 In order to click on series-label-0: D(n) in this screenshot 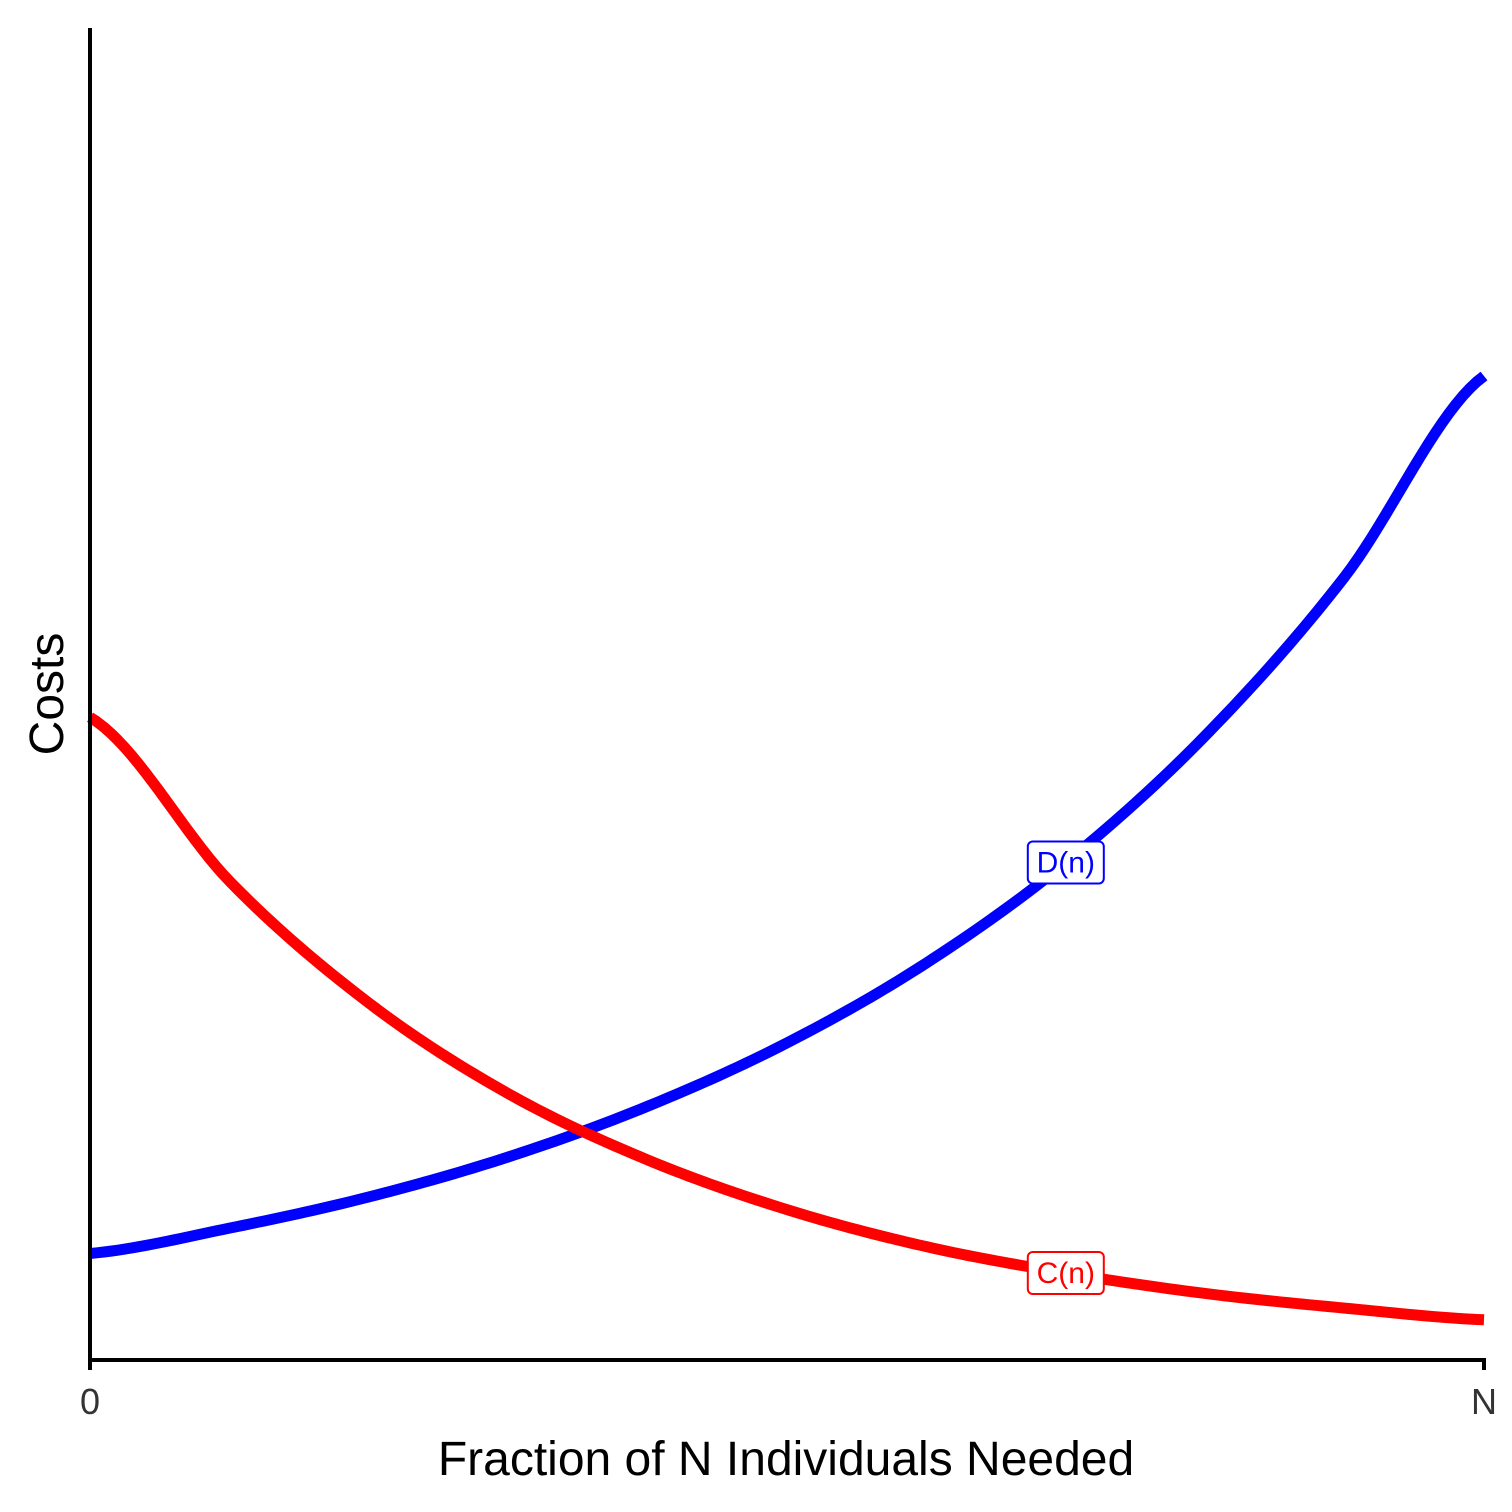, I will do `click(1065, 862)`.